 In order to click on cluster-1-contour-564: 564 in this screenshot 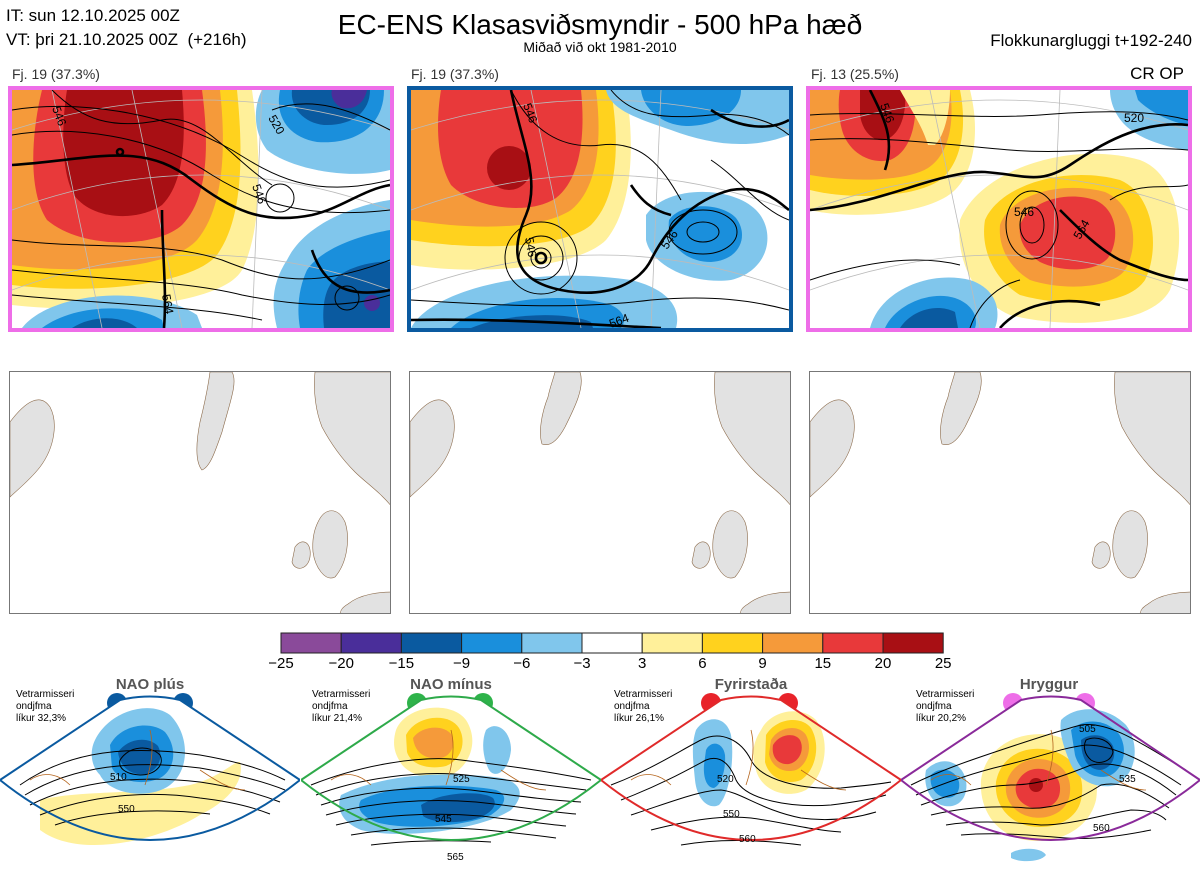, I will do `click(167, 304)`.